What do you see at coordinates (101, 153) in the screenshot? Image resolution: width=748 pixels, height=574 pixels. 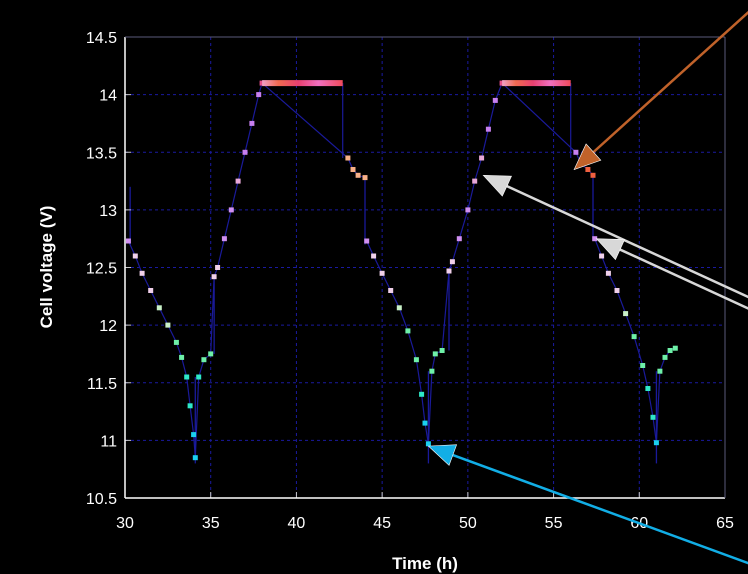 I see `y-tick-label: 13.5` at bounding box center [101, 153].